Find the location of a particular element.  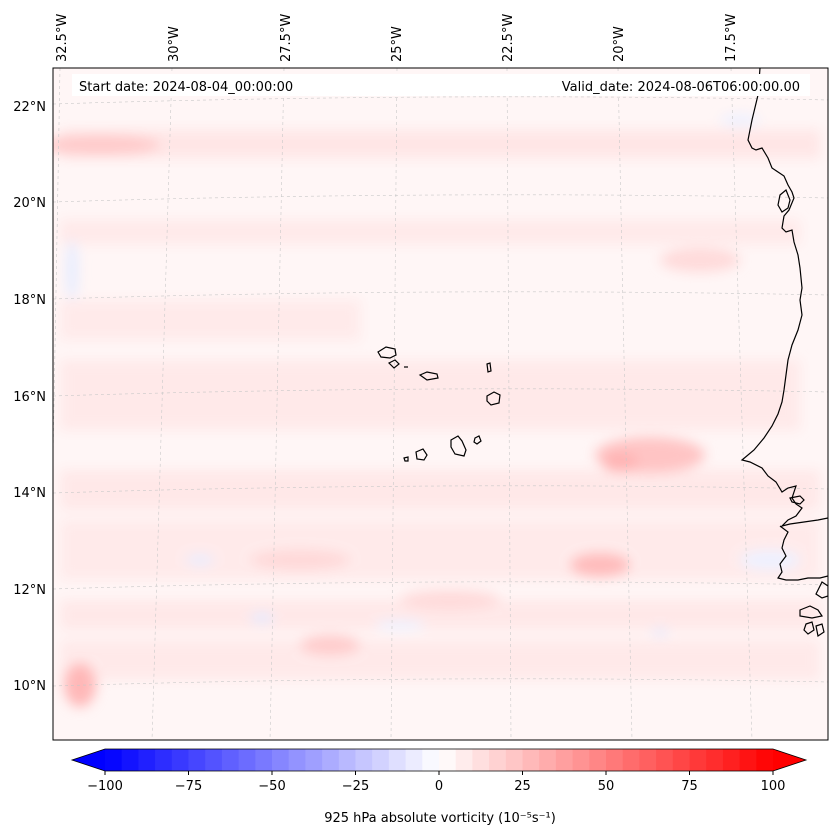

lat-label: 18°N is located at coordinates (29, 300).